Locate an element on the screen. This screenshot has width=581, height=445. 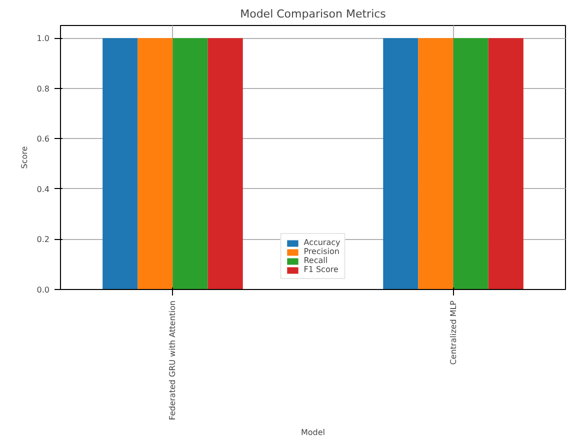
y-tick-label: 0.4 is located at coordinates (43, 189).